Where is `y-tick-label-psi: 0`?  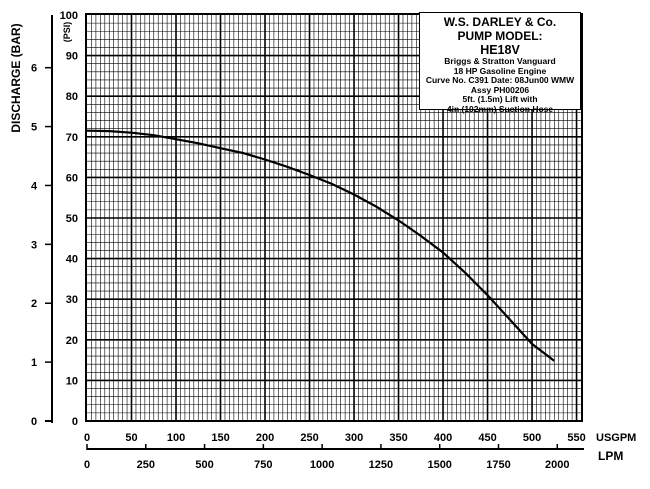
y-tick-label-psi: 0 is located at coordinates (75, 422).